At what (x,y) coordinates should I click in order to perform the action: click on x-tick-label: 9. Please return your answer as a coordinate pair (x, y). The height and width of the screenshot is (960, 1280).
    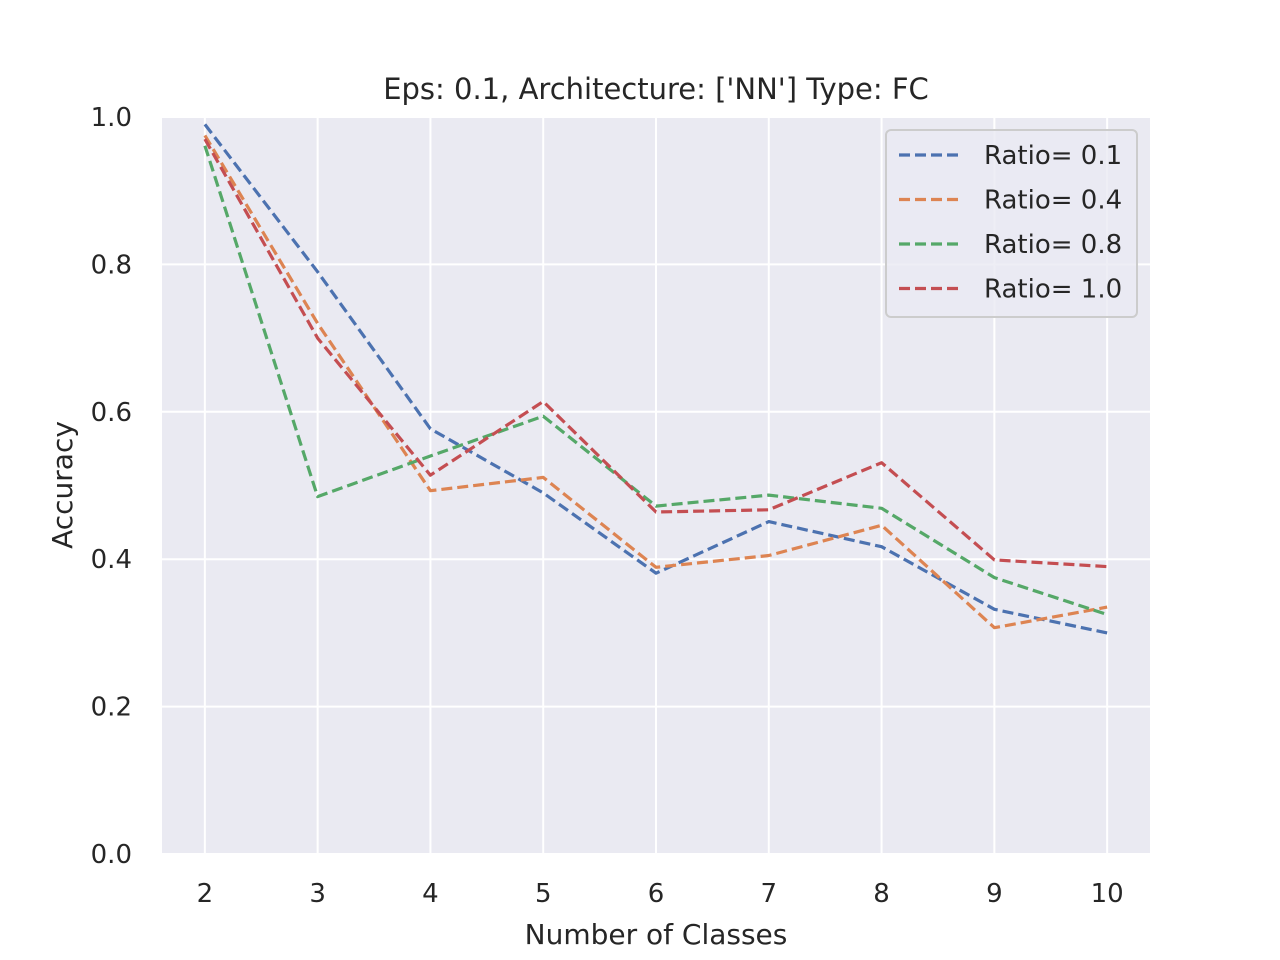
    Looking at the image, I should click on (994, 894).